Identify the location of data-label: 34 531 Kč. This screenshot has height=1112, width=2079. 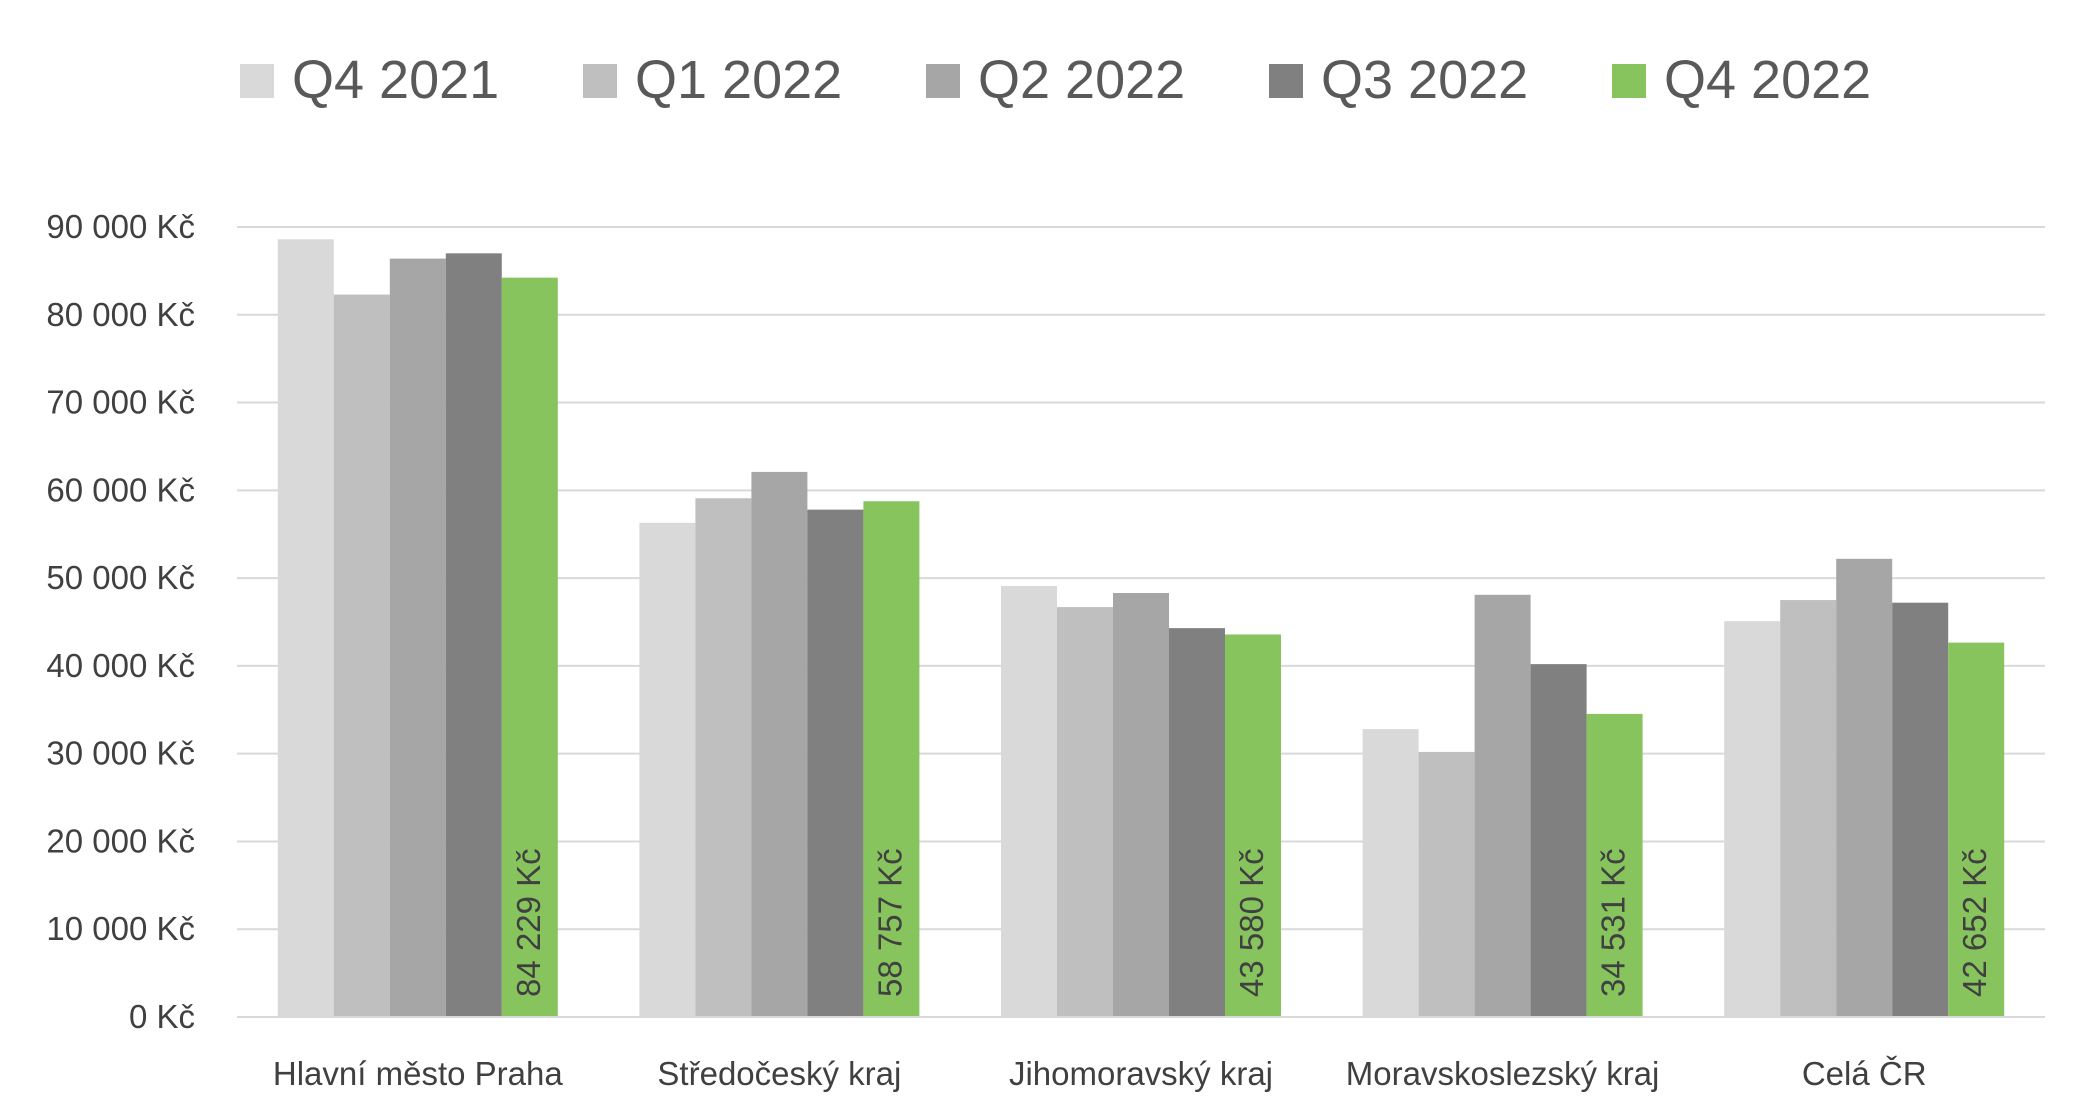
(1613, 922).